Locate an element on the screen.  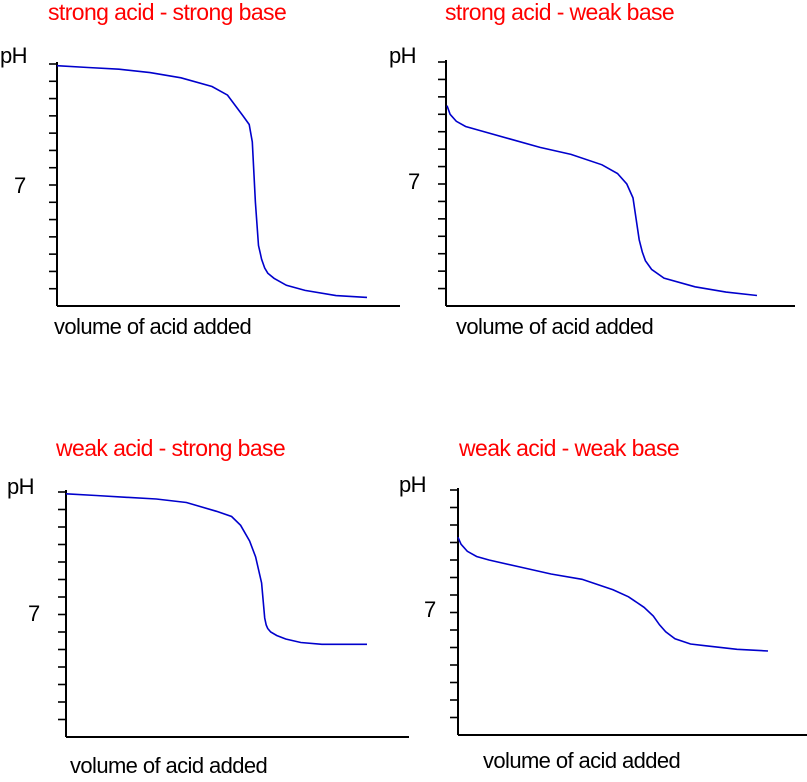
chart-title: strong acid - weak base is located at coordinates (559, 12).